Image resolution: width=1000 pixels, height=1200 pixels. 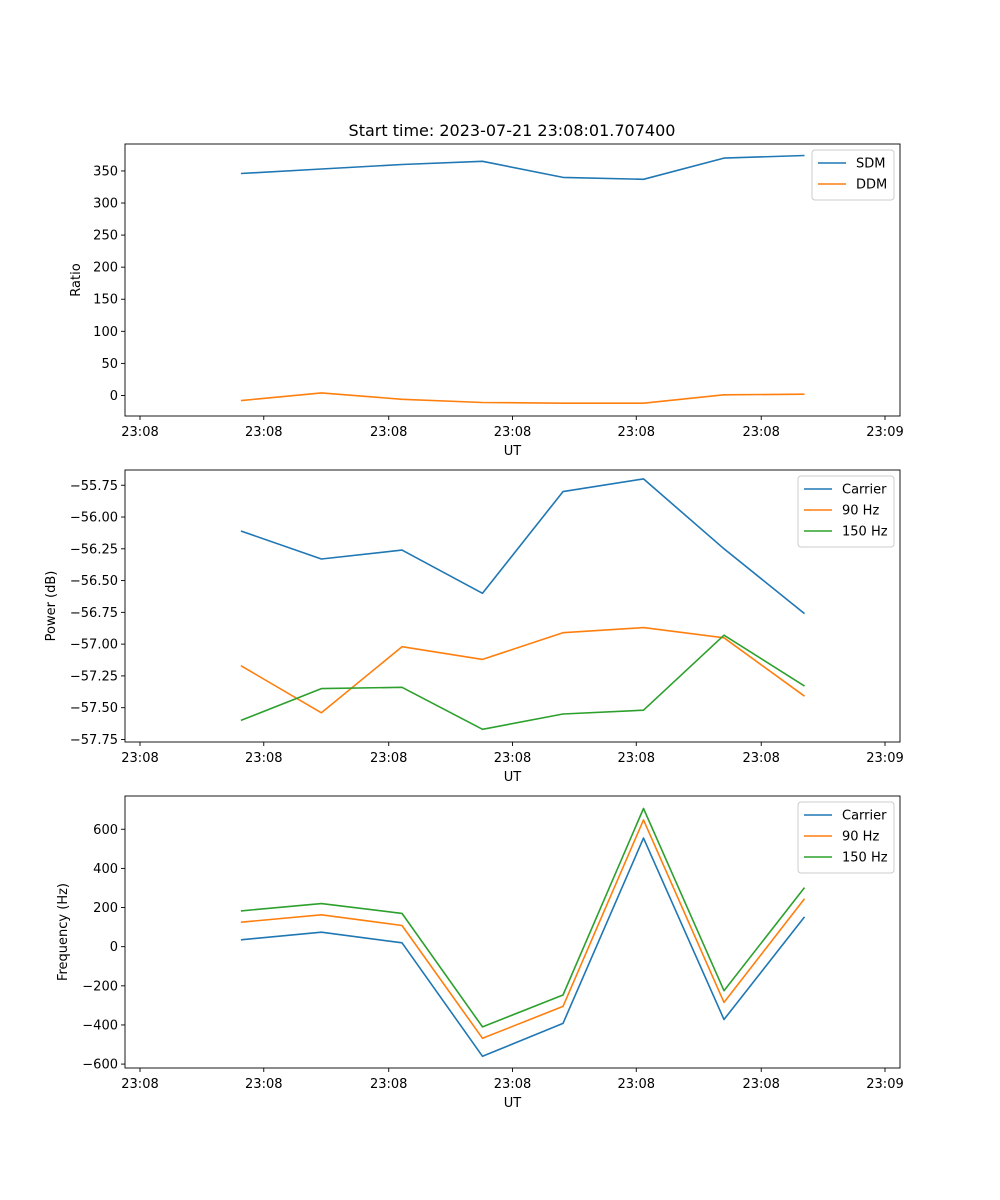 I want to click on power-ytick-label: −56.75, so click(x=94, y=613).